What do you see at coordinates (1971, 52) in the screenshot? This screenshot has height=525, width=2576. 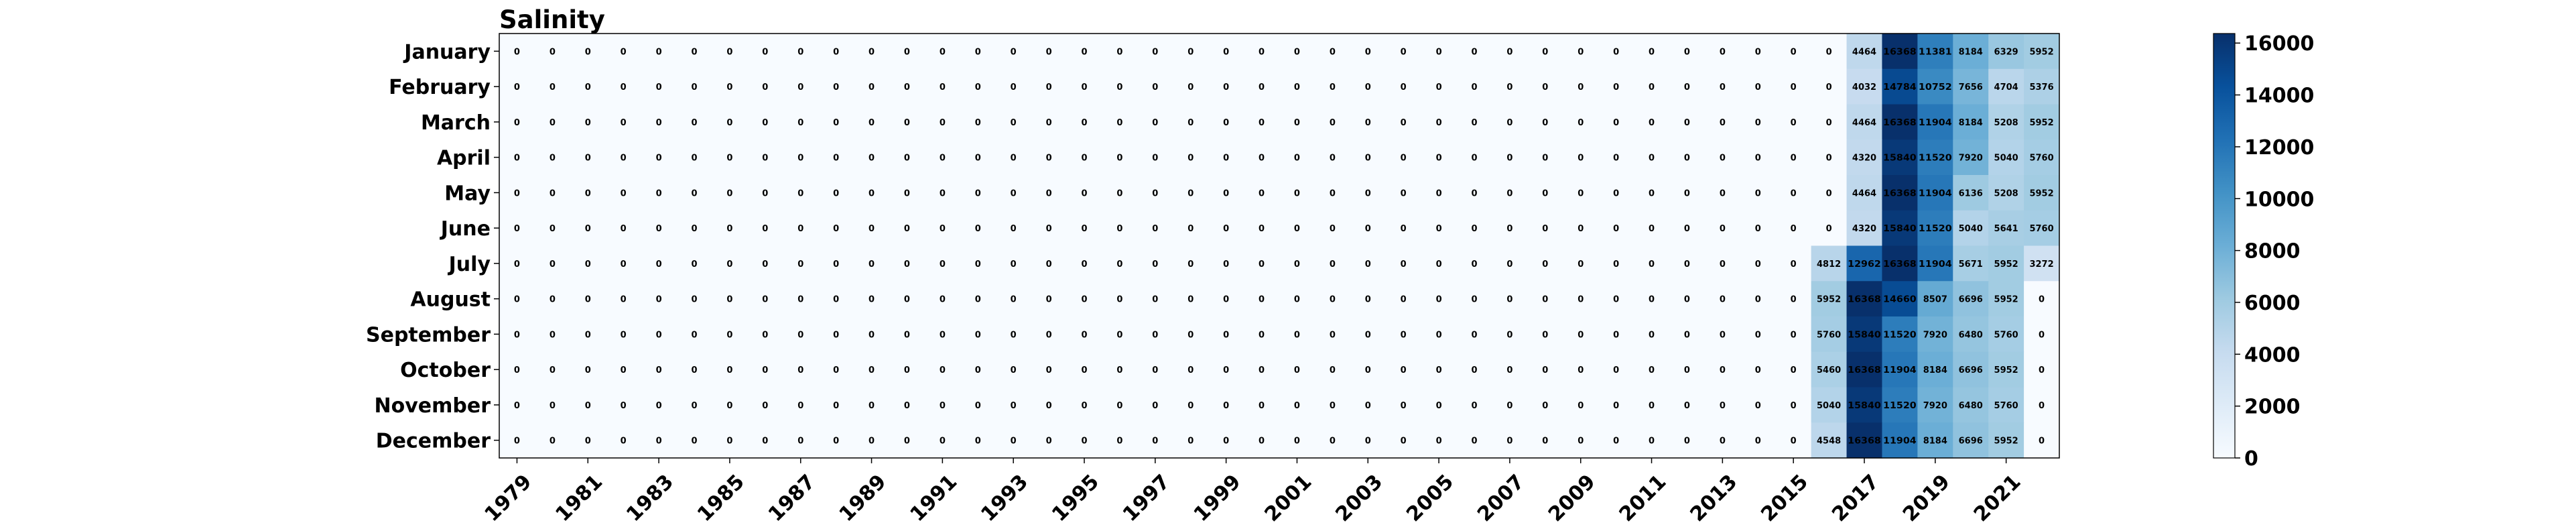 I see `cell-value-label: 8184` at bounding box center [1971, 52].